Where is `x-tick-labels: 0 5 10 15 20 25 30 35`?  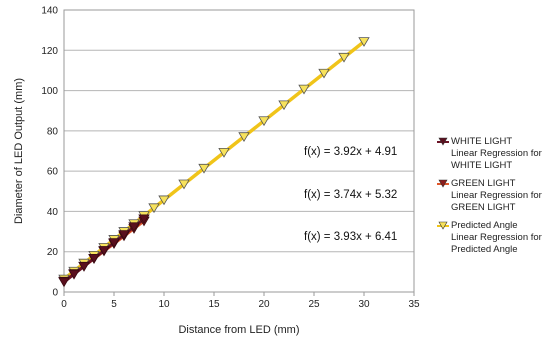 x-tick-labels: 0 5 10 15 20 25 30 35 is located at coordinates (240, 301).